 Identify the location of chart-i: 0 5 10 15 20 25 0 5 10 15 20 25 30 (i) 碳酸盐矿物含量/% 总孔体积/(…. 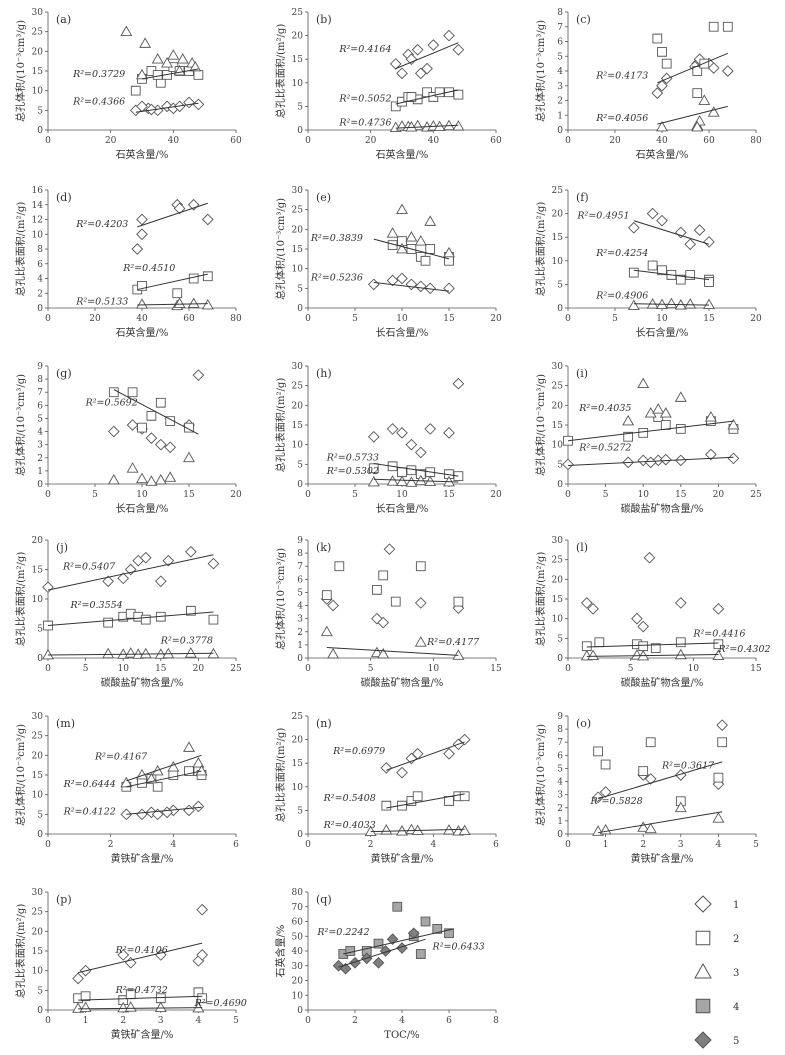
(648, 438).